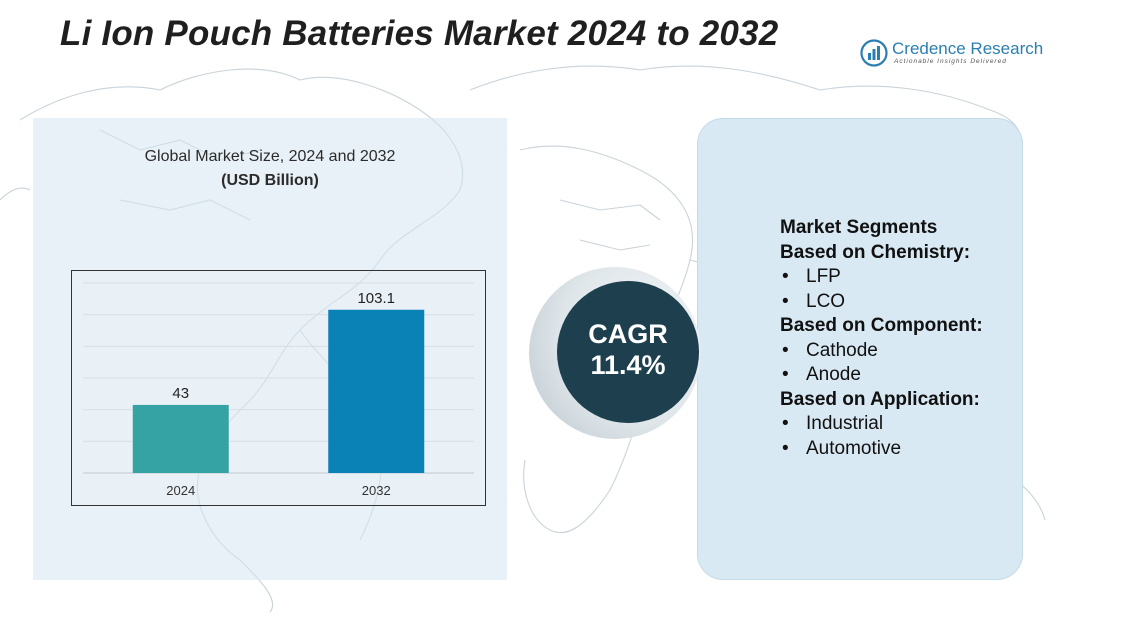  I want to click on x-tick-label-2032: 2032, so click(376, 490).